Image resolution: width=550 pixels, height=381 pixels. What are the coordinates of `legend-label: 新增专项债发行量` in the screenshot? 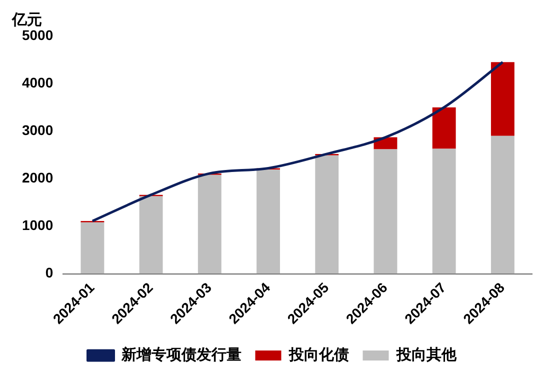 It's located at (181, 355).